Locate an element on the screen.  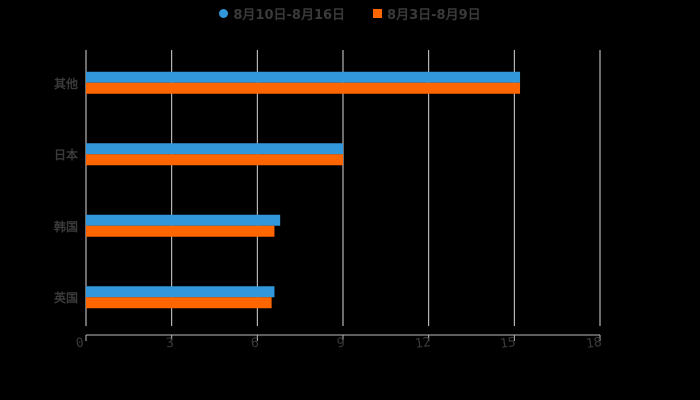
y-category-label: 英国 is located at coordinates (65, 298).